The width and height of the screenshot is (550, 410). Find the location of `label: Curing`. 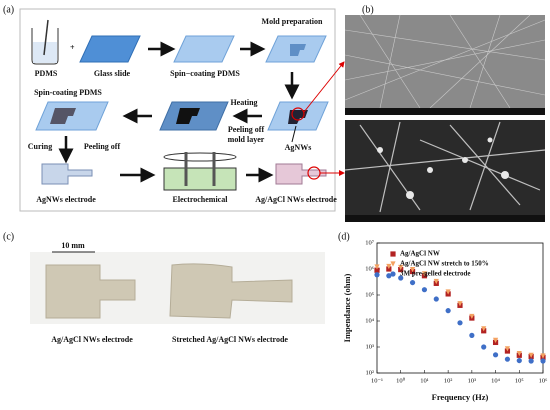

label: Curing is located at coordinates (40, 146).